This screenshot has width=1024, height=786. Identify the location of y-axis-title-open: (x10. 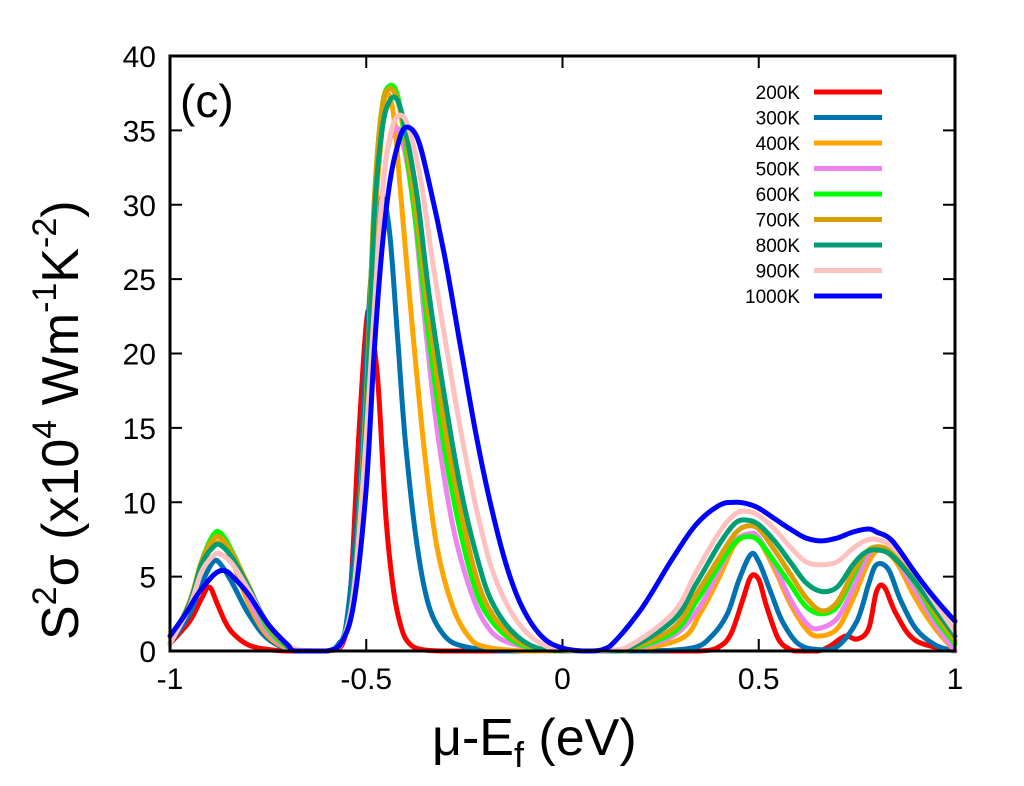
(61, 497).